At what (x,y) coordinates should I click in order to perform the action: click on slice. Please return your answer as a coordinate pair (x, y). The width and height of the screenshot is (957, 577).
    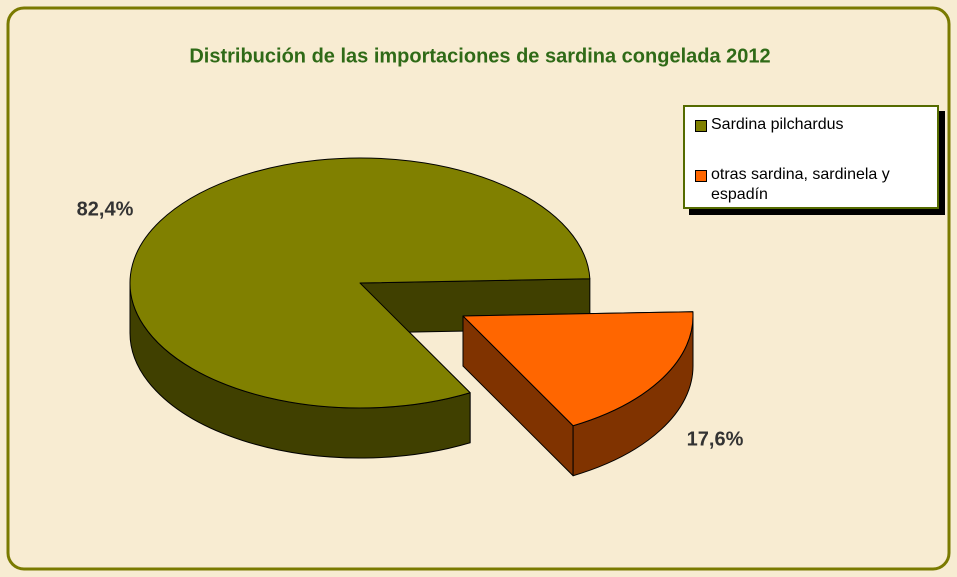
    Looking at the image, I should click on (578, 369).